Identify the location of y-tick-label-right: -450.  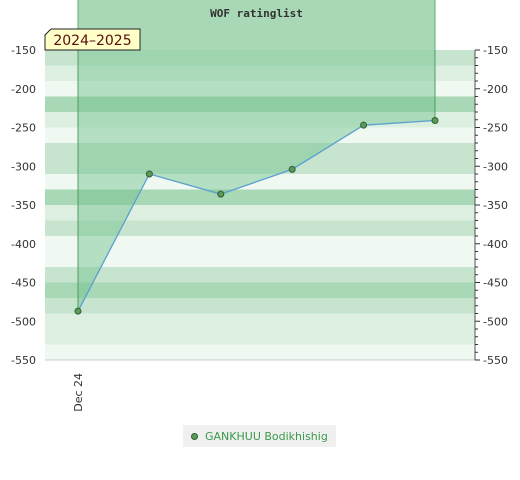
(495, 283).